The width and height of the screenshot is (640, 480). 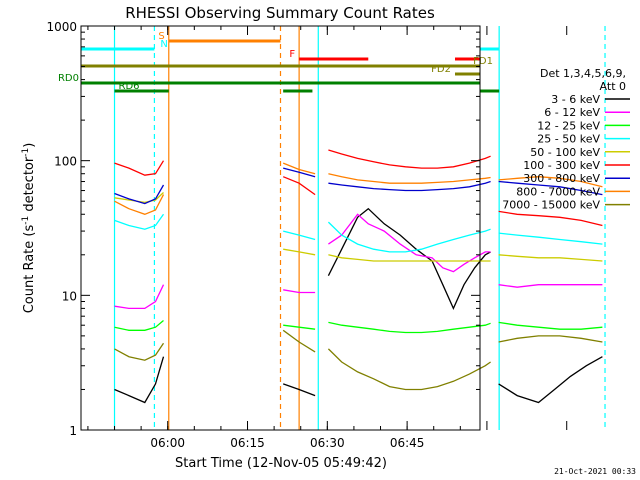 What do you see at coordinates (568, 139) in the screenshot?
I see `legend-label-3: 25 - 50 keV` at bounding box center [568, 139].